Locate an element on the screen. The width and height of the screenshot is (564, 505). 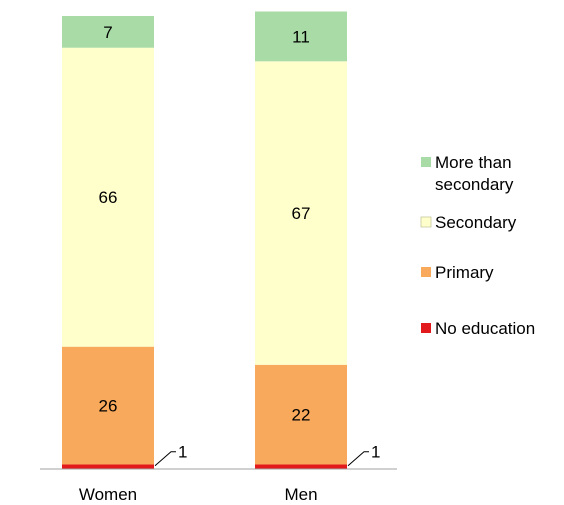
bar-men-primary is located at coordinates (301, 414).